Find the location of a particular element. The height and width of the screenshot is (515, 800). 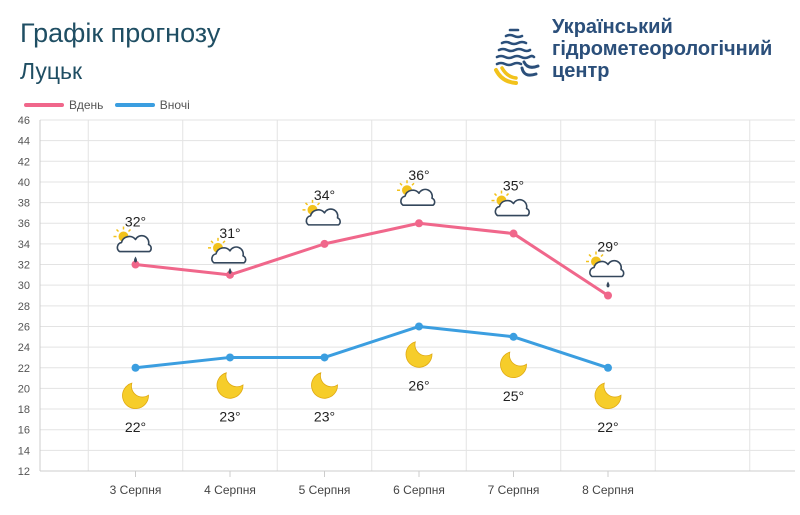

page-title: Графік прогнозу is located at coordinates (120, 33).